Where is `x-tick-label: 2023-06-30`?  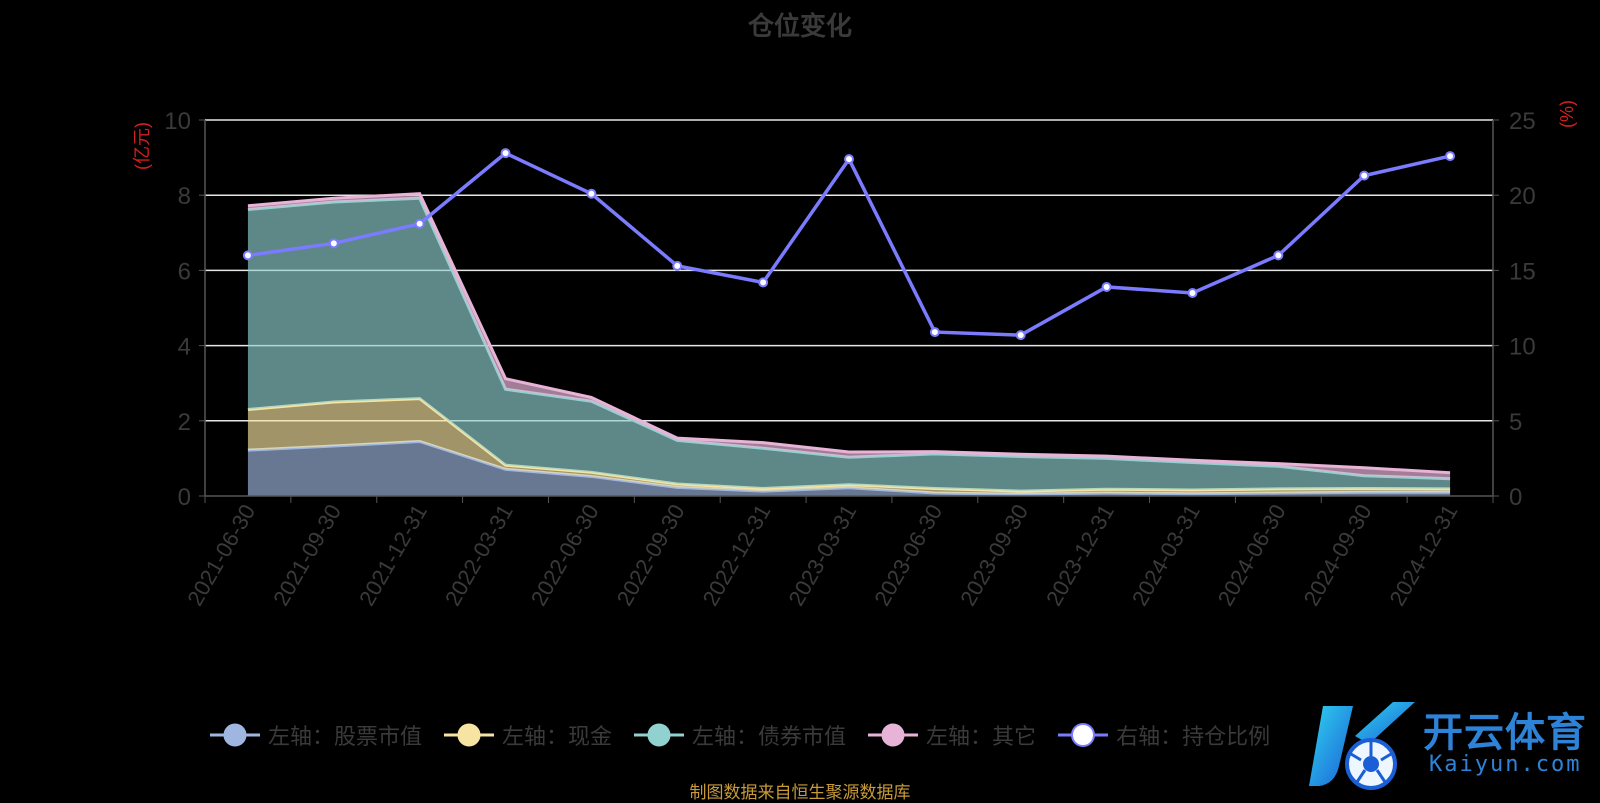
x-tick-label: 2023-06-30 is located at coordinates (908, 555).